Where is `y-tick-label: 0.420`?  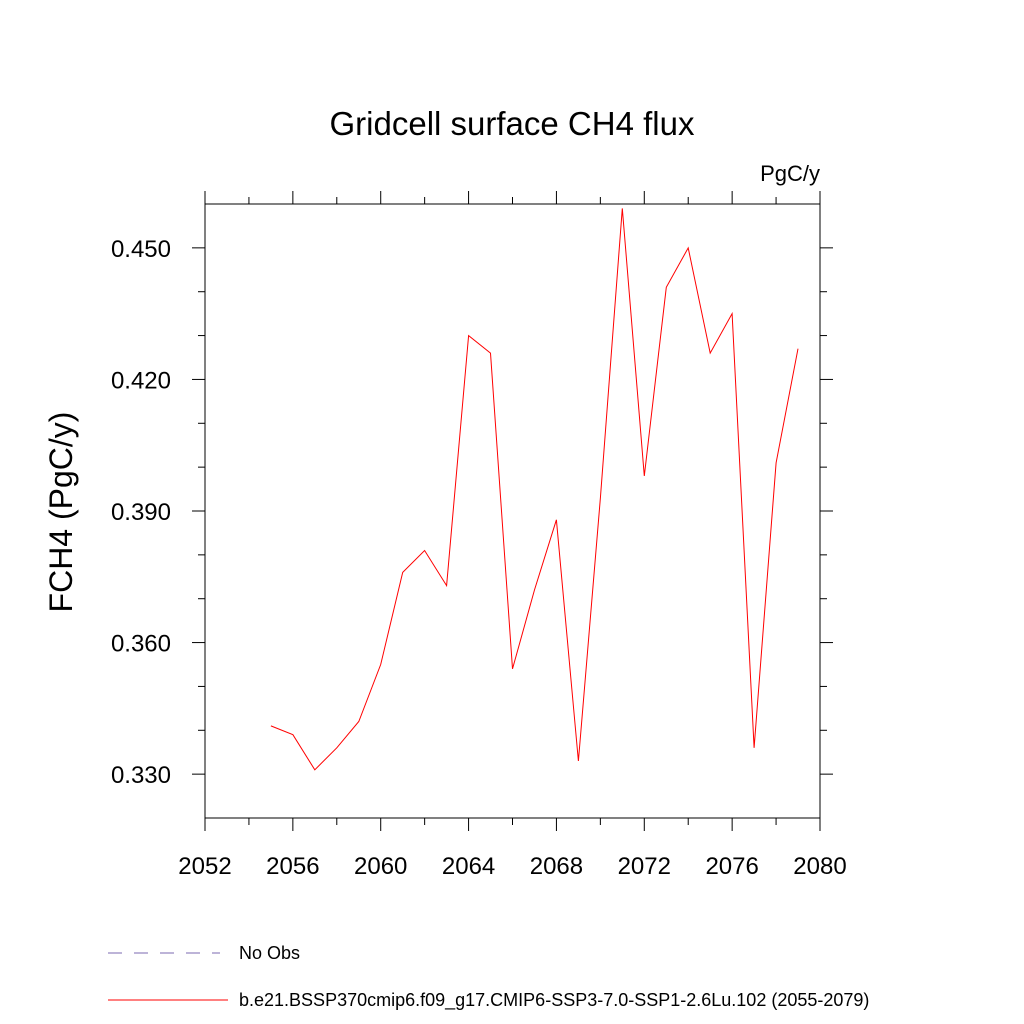 y-tick-label: 0.420 is located at coordinates (141, 380).